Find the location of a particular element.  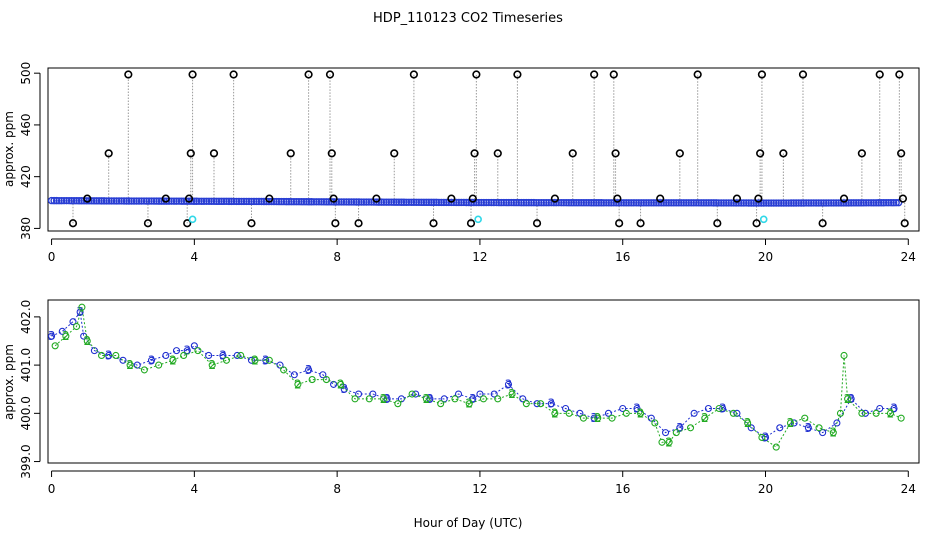

top-panel-y-tick-label: 460 is located at coordinates (26, 124).